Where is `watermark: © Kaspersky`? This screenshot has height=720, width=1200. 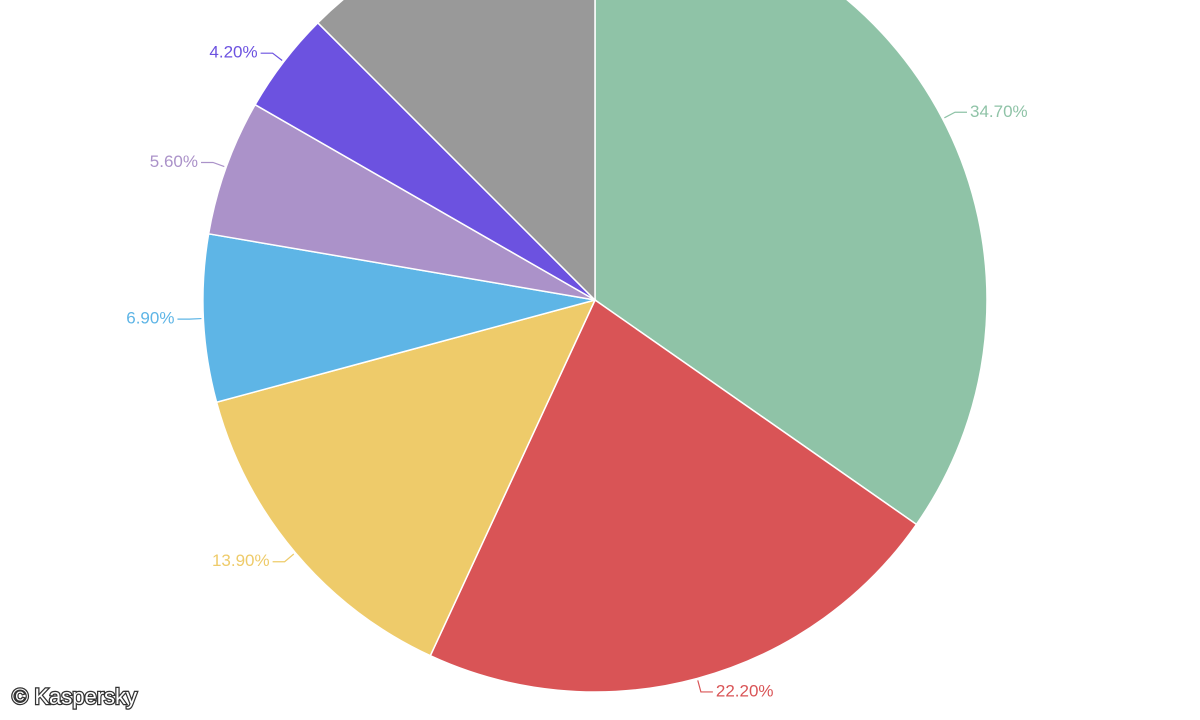
watermark: © Kaspersky is located at coordinates (74, 696).